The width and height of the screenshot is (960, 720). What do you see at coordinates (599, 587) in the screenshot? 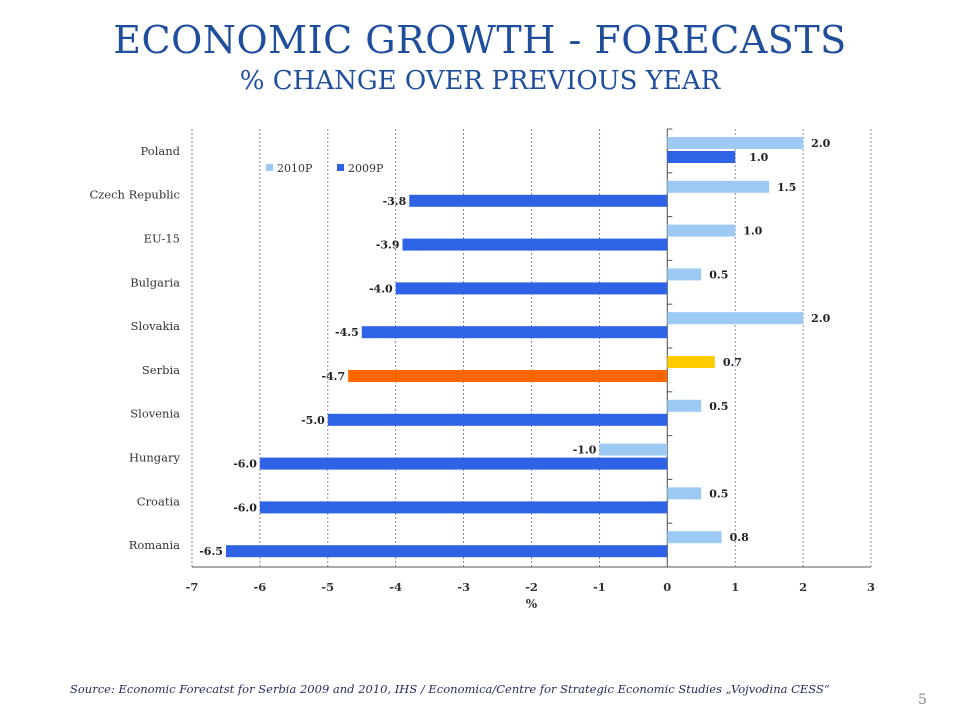
I see `x-tick-label: -1` at bounding box center [599, 587].